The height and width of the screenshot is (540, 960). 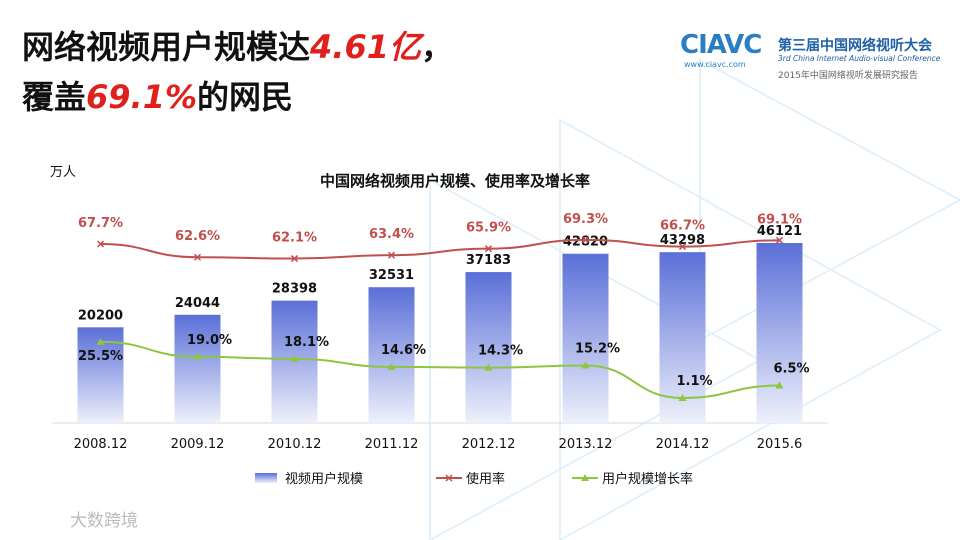 I want to click on bar-label: 42820, so click(x=585, y=242).